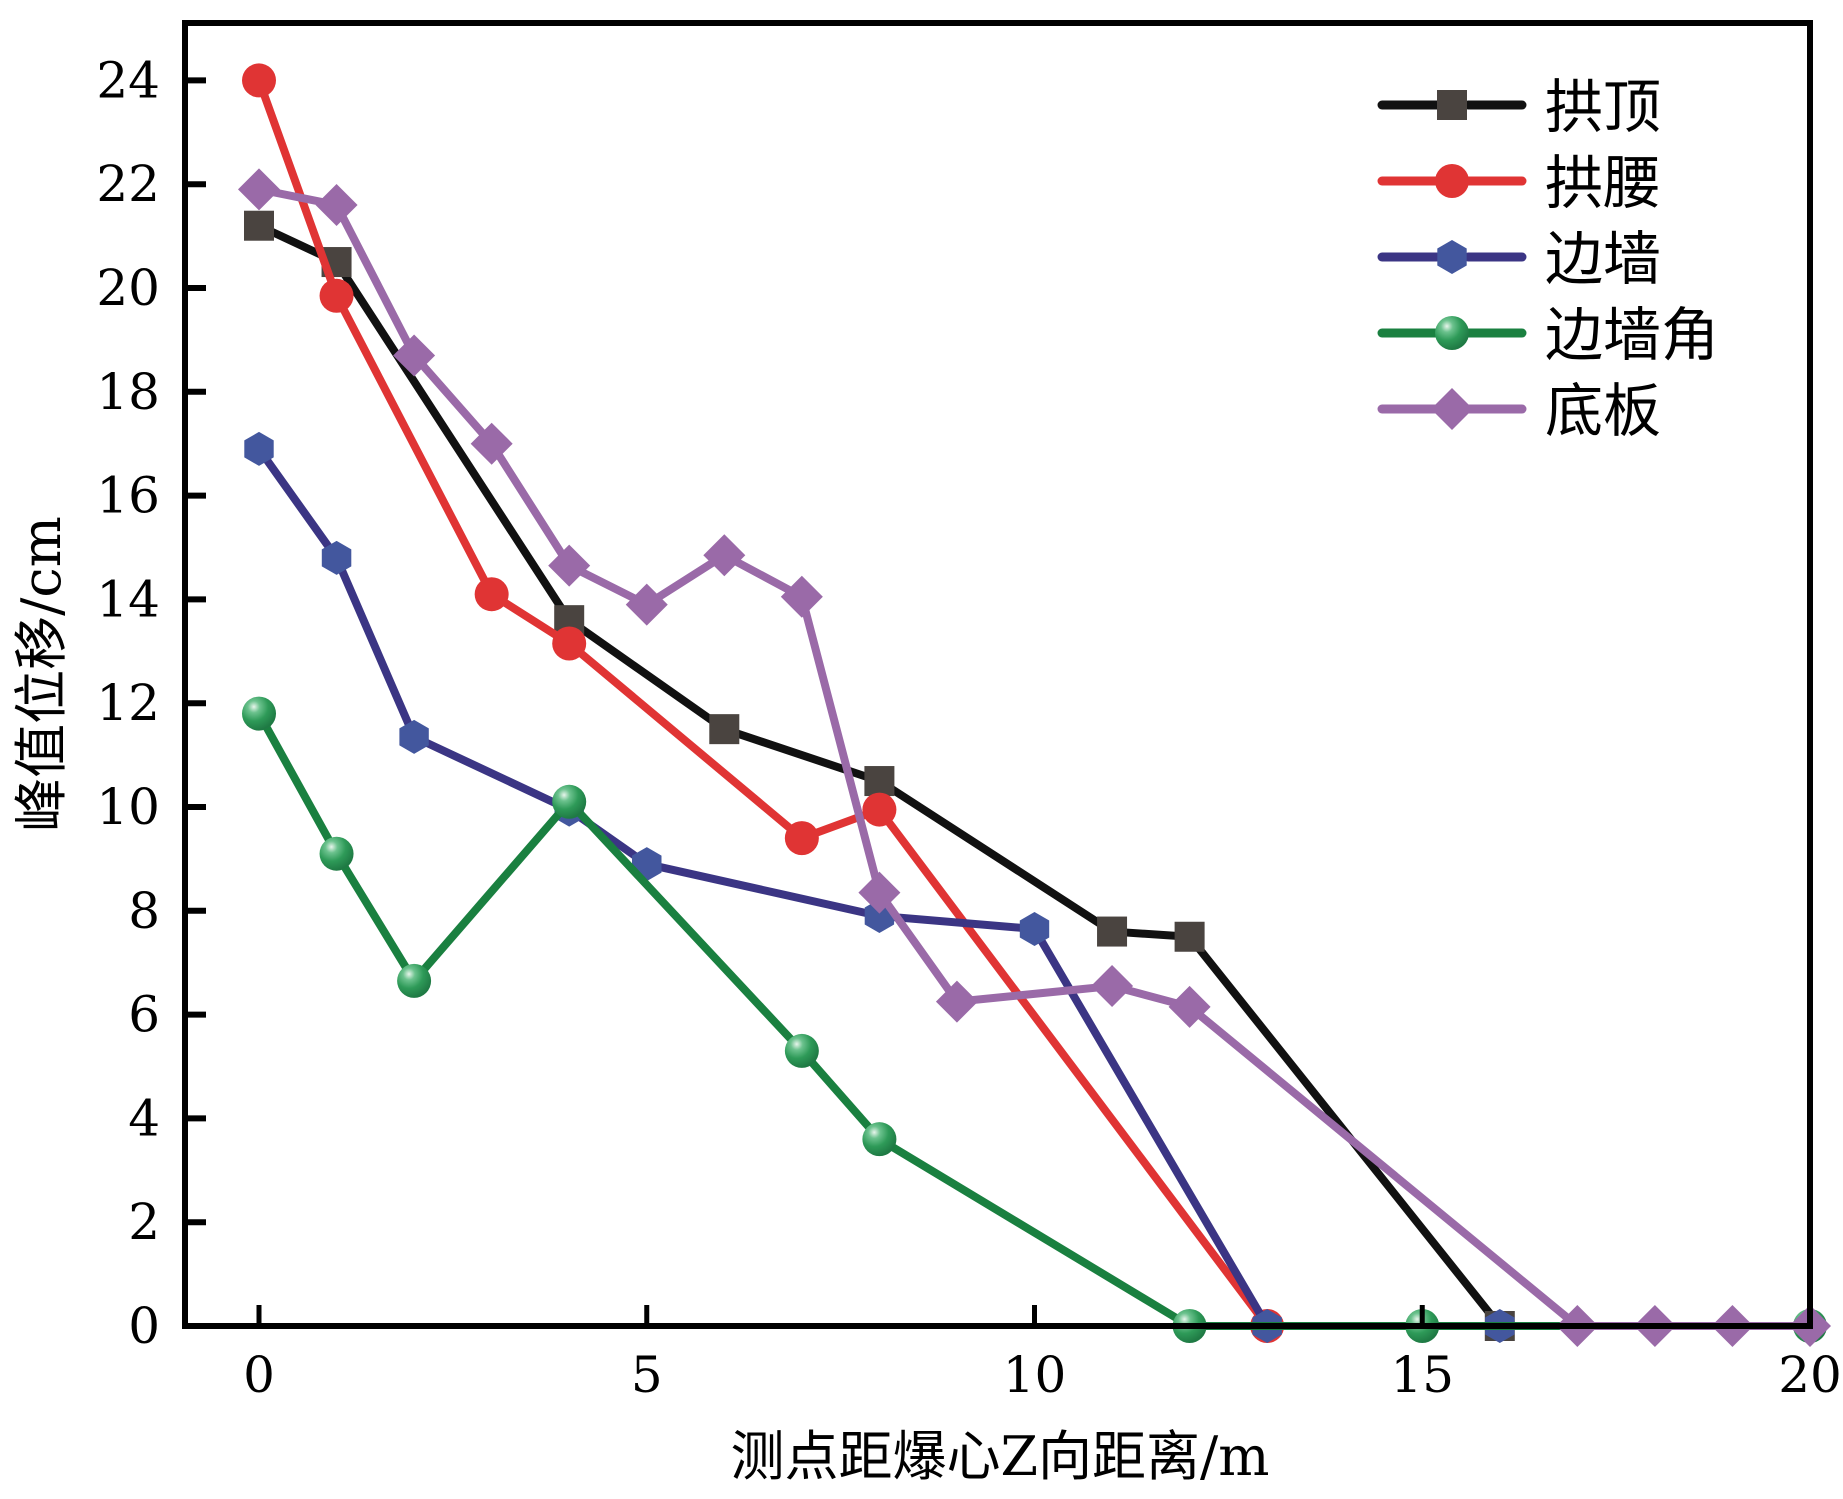 The width and height of the screenshot is (1843, 1499). I want to click on y-tick-label: 6, so click(144, 1015).